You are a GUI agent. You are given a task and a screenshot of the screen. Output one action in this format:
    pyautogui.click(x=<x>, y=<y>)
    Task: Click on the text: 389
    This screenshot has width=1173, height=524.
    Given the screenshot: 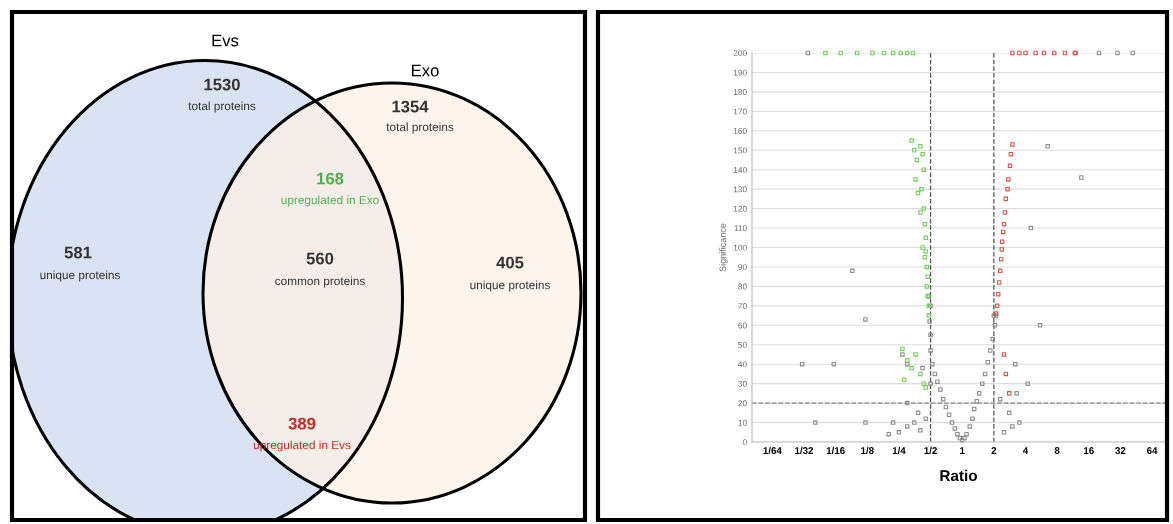 What is the action you would take?
    pyautogui.click(x=302, y=423)
    